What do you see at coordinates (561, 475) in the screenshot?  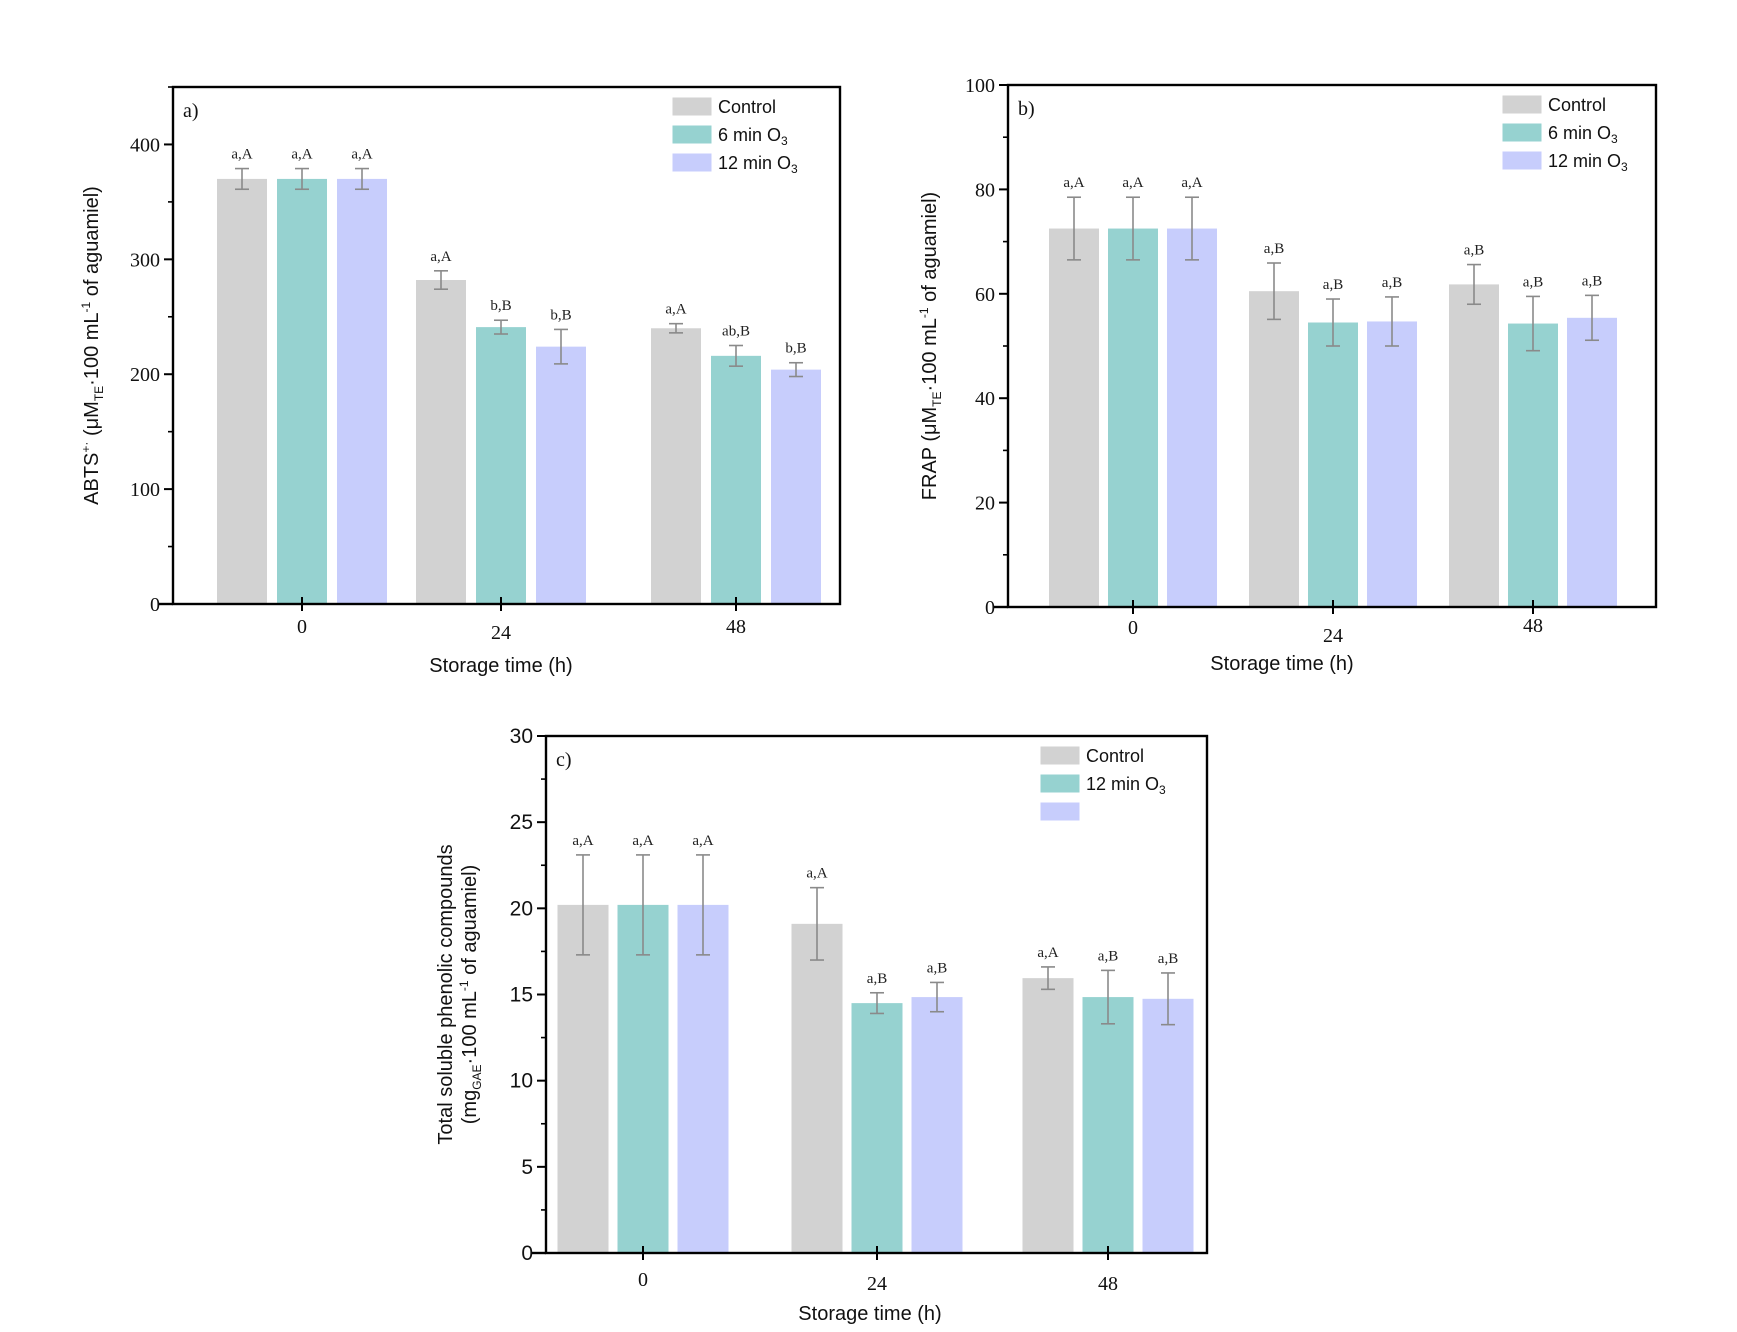 I see `bar-series-3-24h` at bounding box center [561, 475].